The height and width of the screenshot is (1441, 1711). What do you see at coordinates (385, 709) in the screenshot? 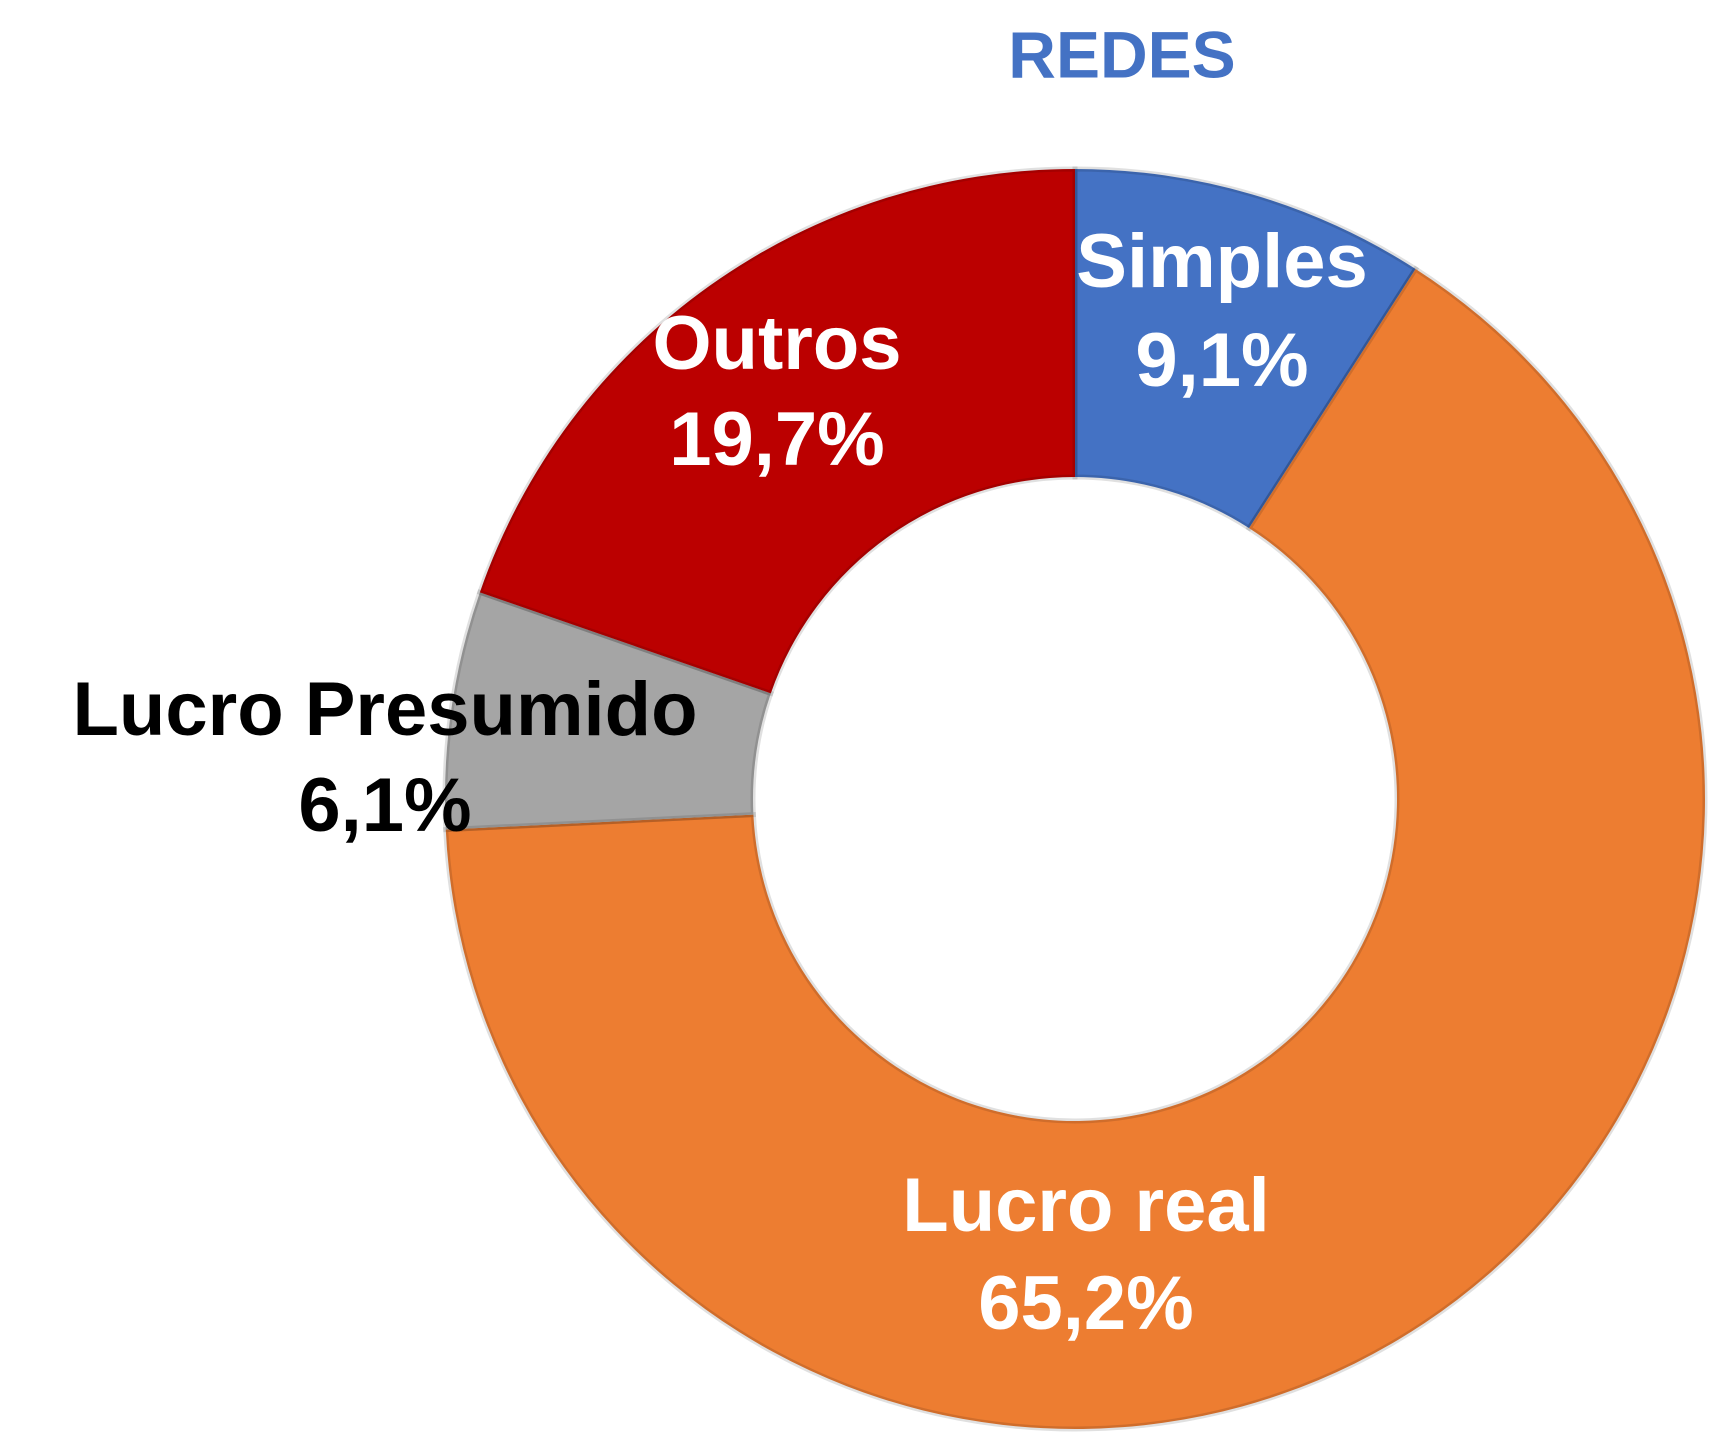
I see `segment-name: Lucro Presumido` at bounding box center [385, 709].